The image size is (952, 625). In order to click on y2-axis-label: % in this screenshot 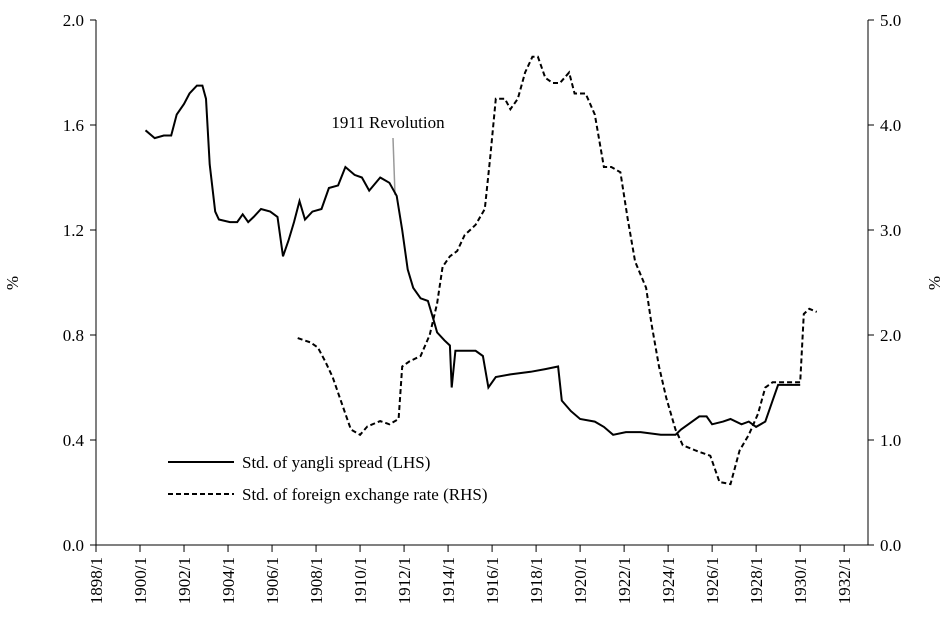, I will do `click(934, 283)`.